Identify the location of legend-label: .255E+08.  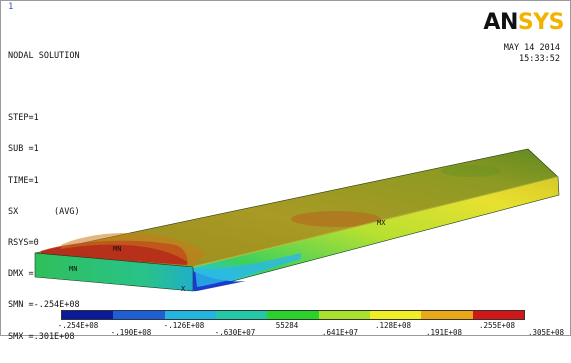
(497, 325).